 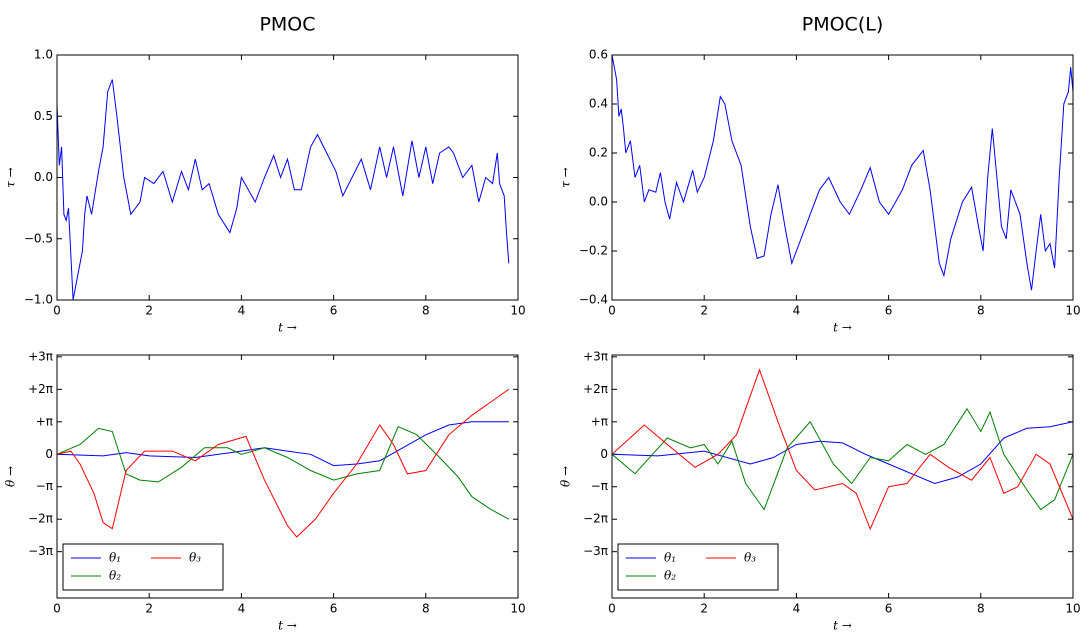 I want to click on y-tick-label: −1.0, so click(x=38, y=300).